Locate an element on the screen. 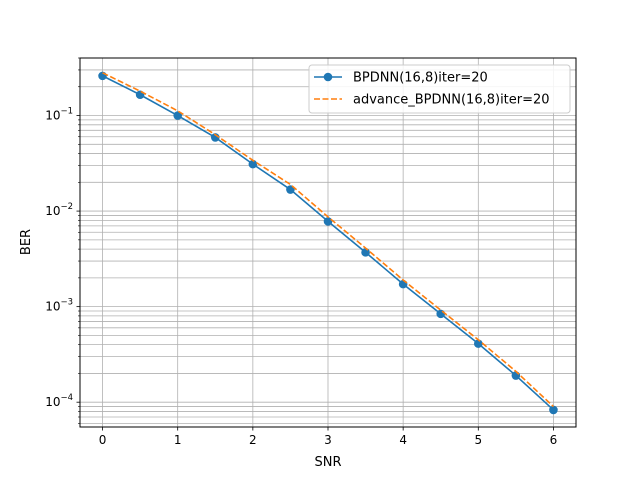 This screenshot has height=480, width=640. x-axis-ticks: 0 1 2 3 4 5 6 is located at coordinates (328, 437).